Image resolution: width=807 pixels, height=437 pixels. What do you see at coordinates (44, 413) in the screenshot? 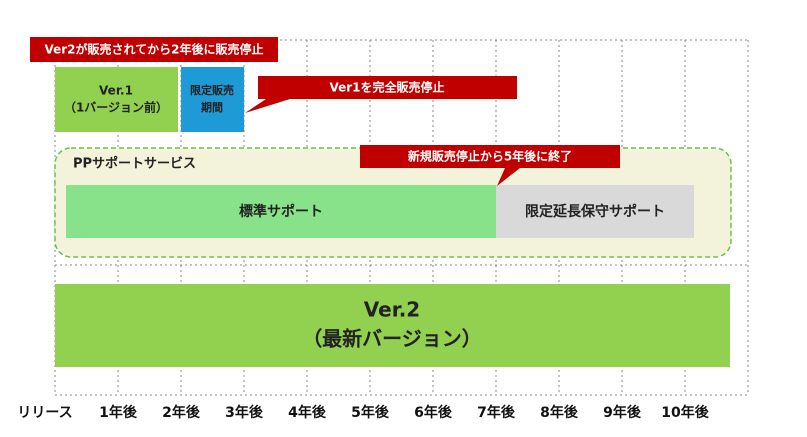
I see `timeline-label: リリース` at bounding box center [44, 413].